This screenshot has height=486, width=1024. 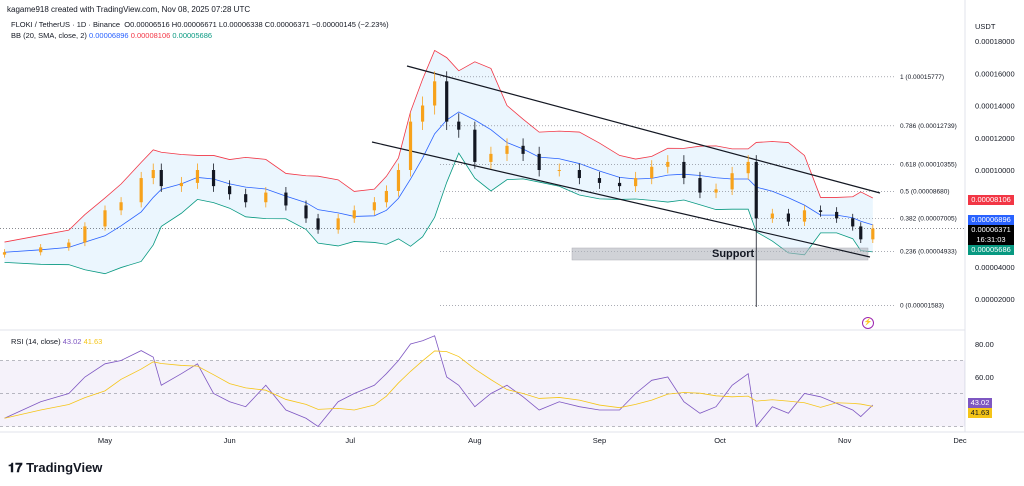 I want to click on time-tick: Aug, so click(x=474, y=440).